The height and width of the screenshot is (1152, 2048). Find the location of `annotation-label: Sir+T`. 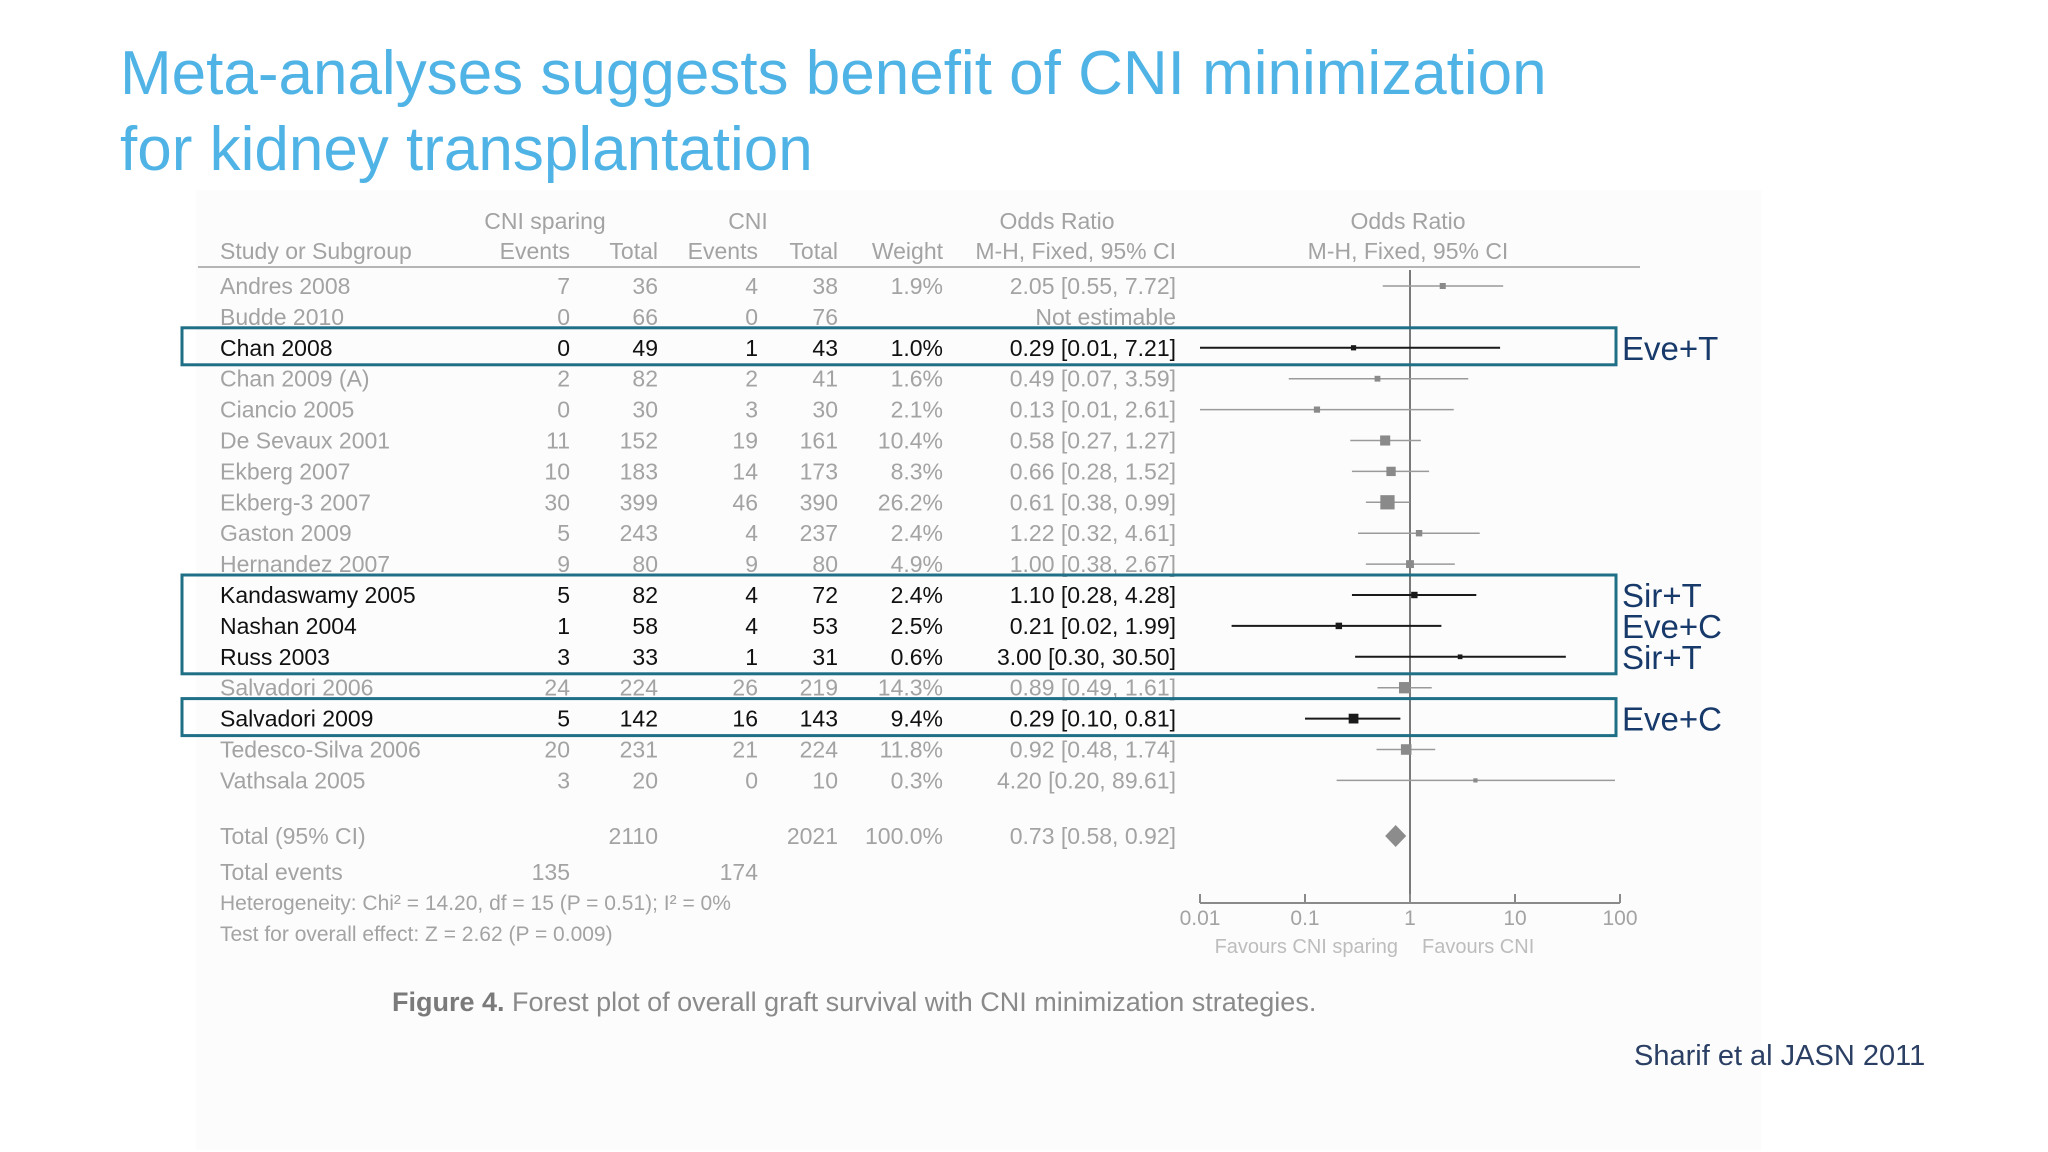

annotation-label: Sir+T is located at coordinates (1662, 595).